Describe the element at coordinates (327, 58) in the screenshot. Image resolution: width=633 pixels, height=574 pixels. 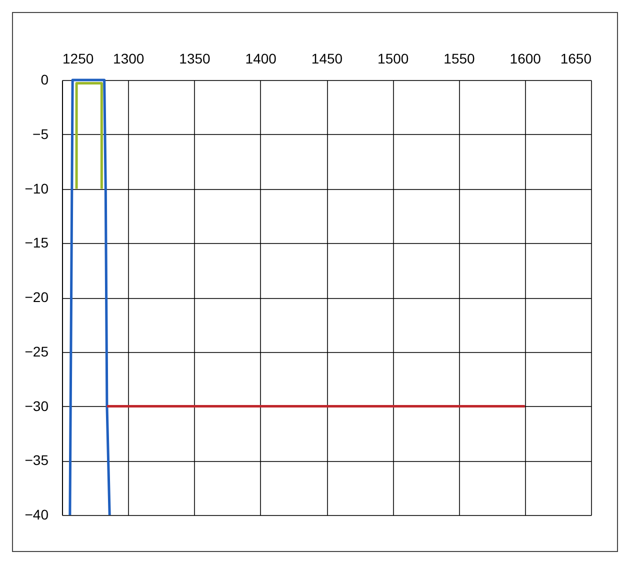
I see `x-tick-label: 1450` at that location.